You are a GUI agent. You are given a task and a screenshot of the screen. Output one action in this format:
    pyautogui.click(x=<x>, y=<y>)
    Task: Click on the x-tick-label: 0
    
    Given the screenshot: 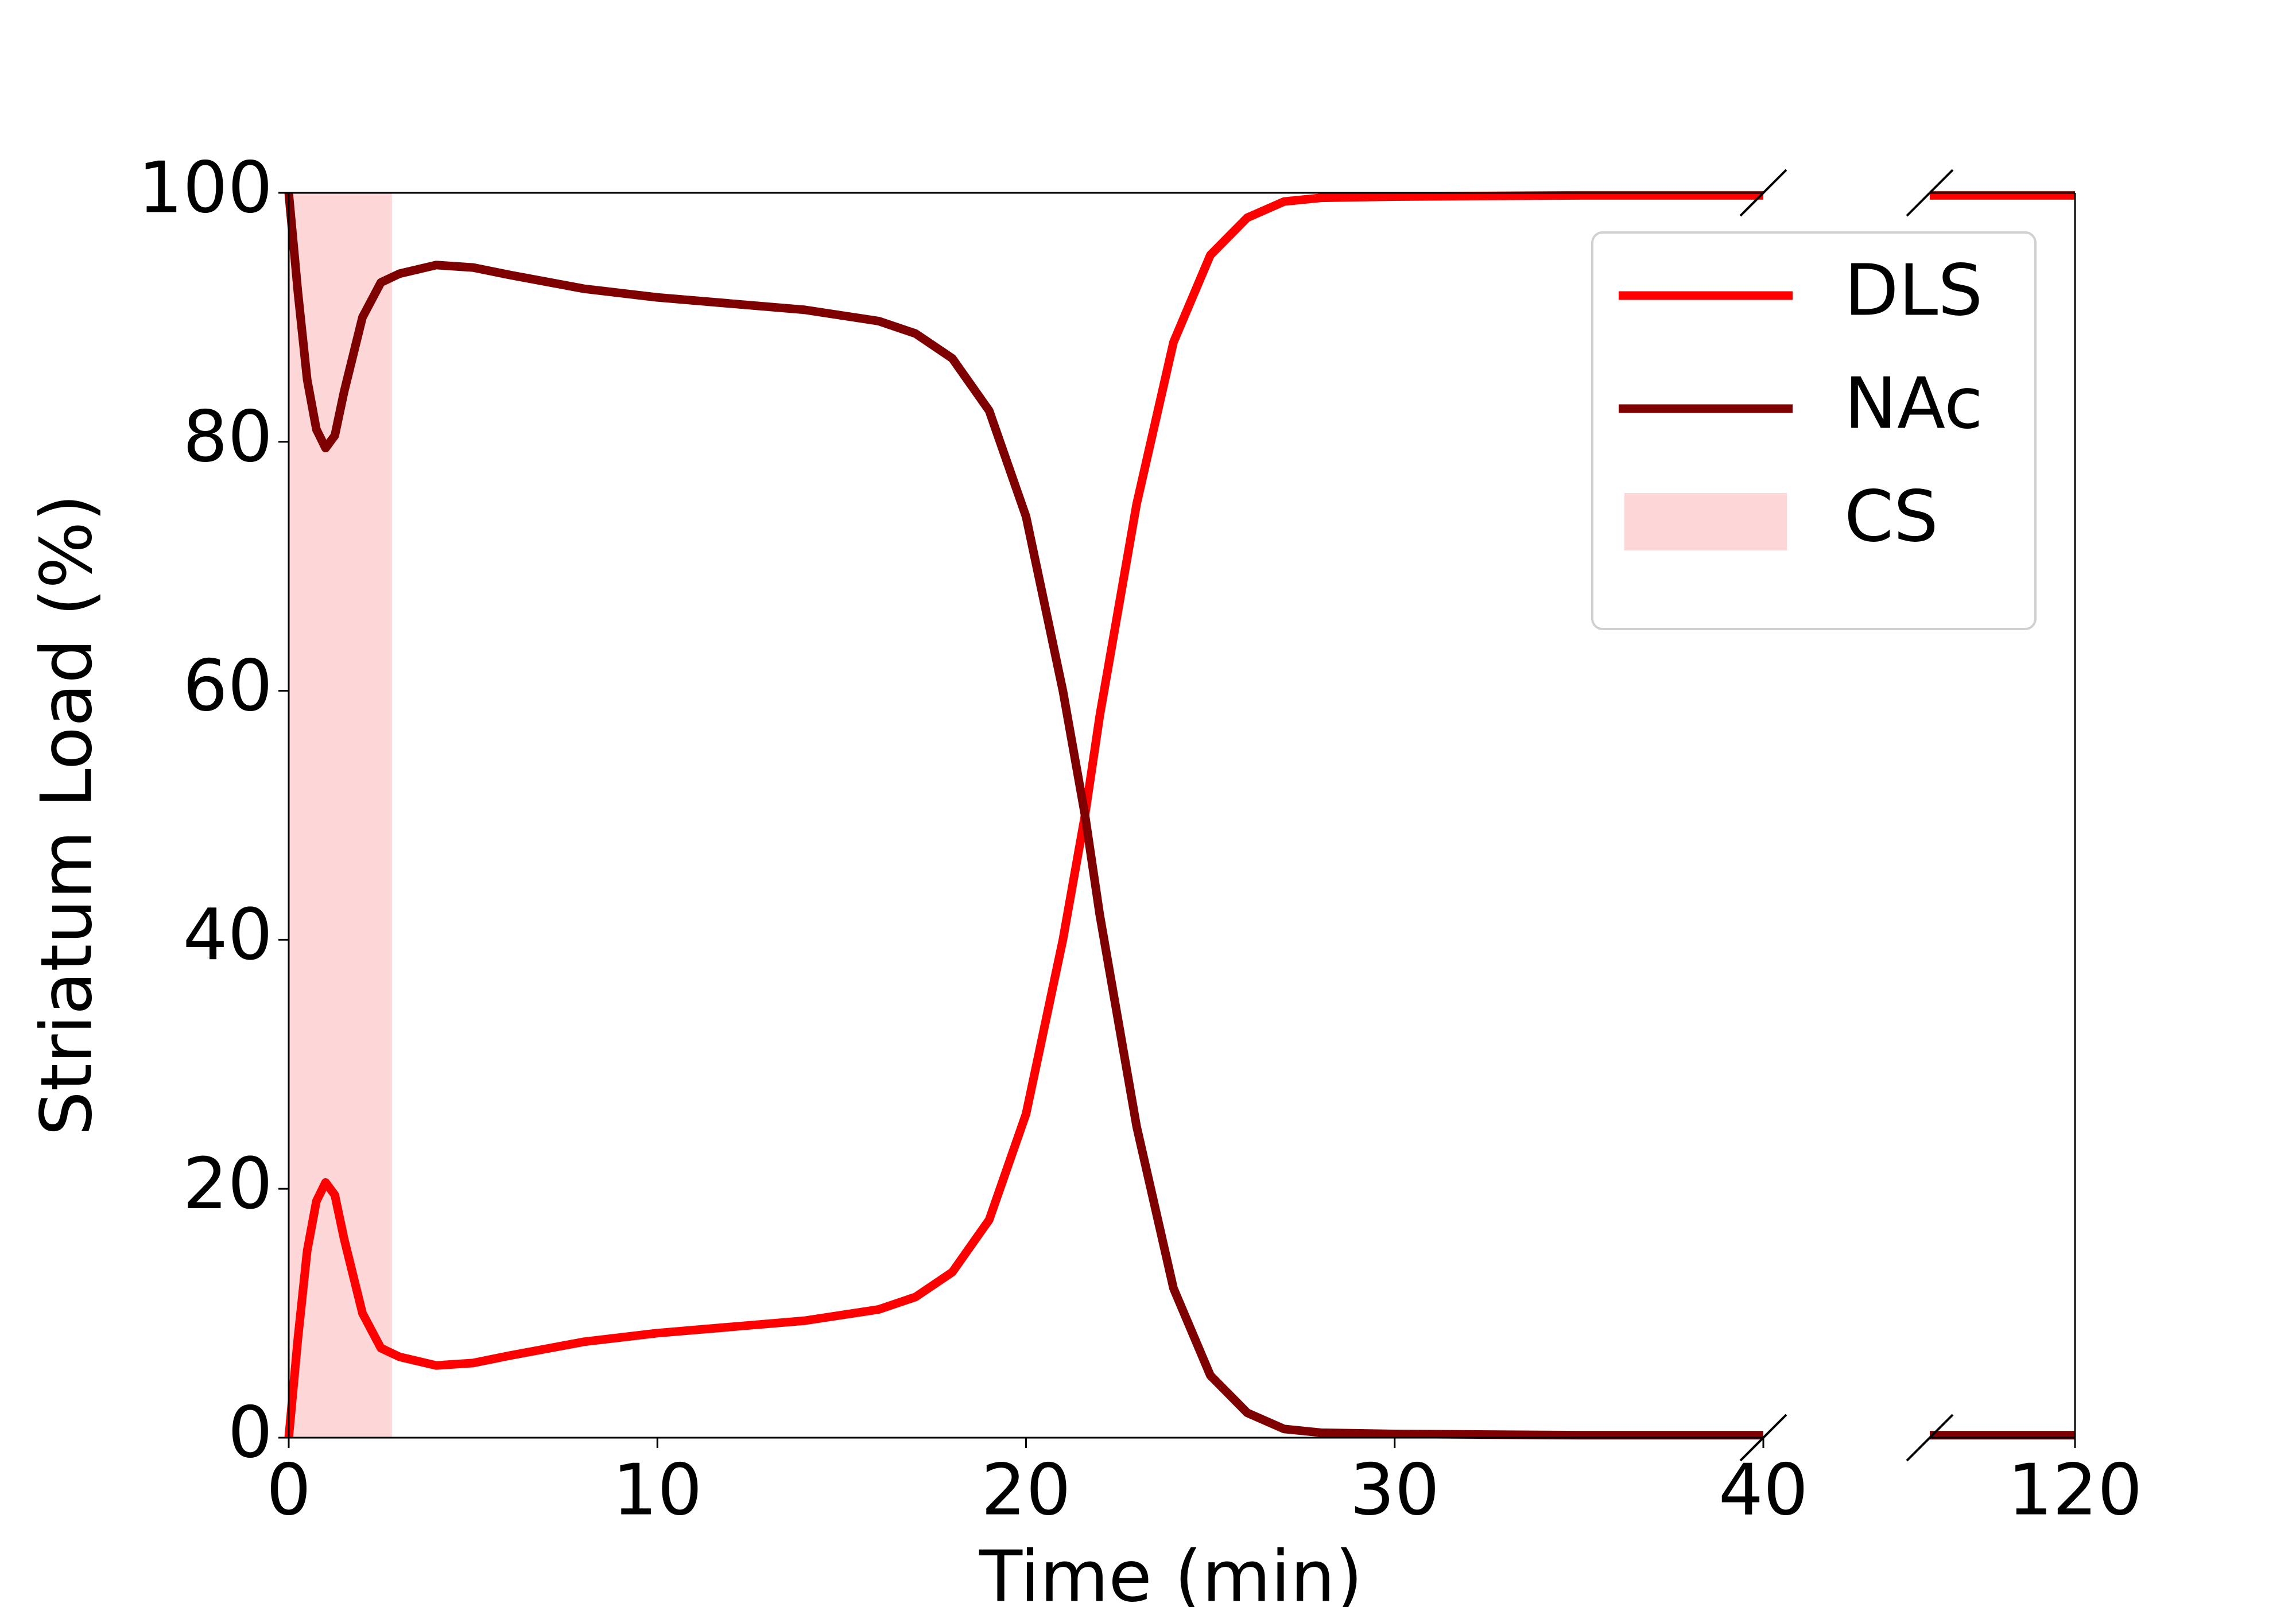 What is the action you would take?
    pyautogui.click(x=288, y=1491)
    